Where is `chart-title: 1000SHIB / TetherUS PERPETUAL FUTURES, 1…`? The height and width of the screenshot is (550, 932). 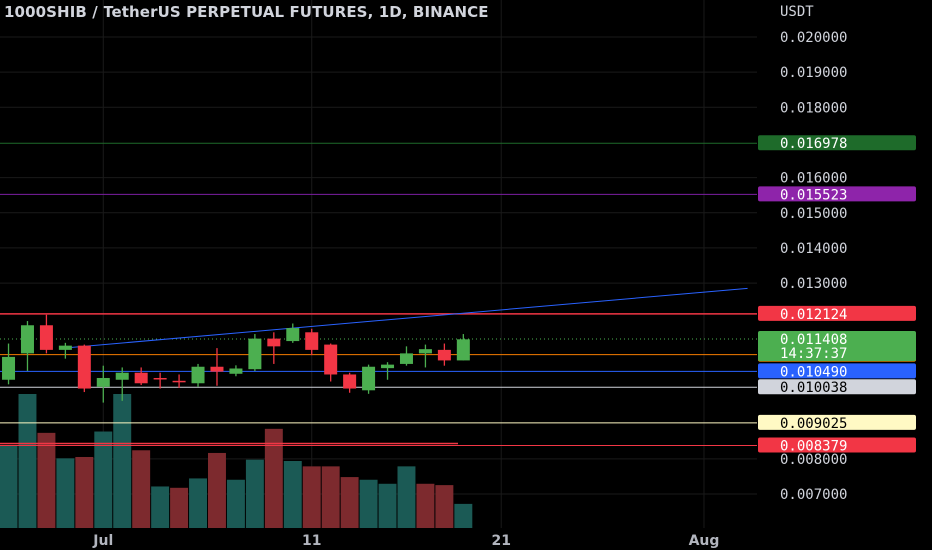
chart-title: 1000SHIB / TetherUS PERPETUAL FUTURES, 1… is located at coordinates (246, 12).